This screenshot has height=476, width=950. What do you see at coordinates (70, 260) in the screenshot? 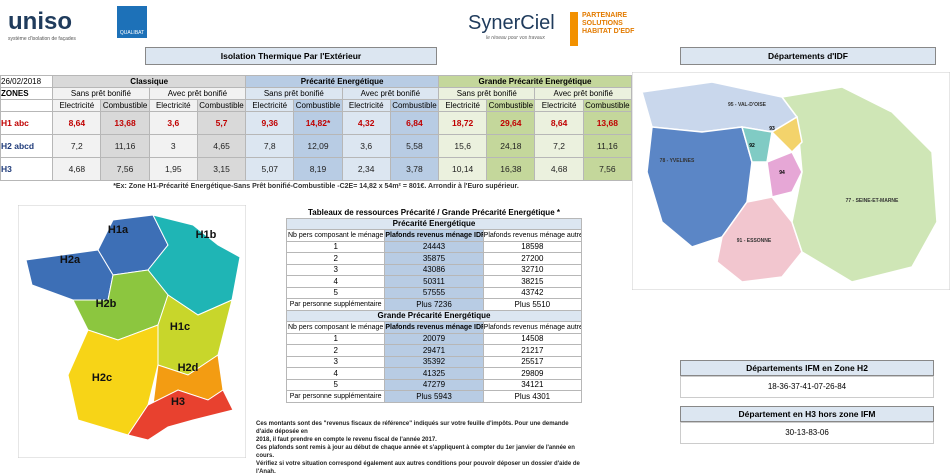
I see `zone-label: H2a` at bounding box center [70, 260].